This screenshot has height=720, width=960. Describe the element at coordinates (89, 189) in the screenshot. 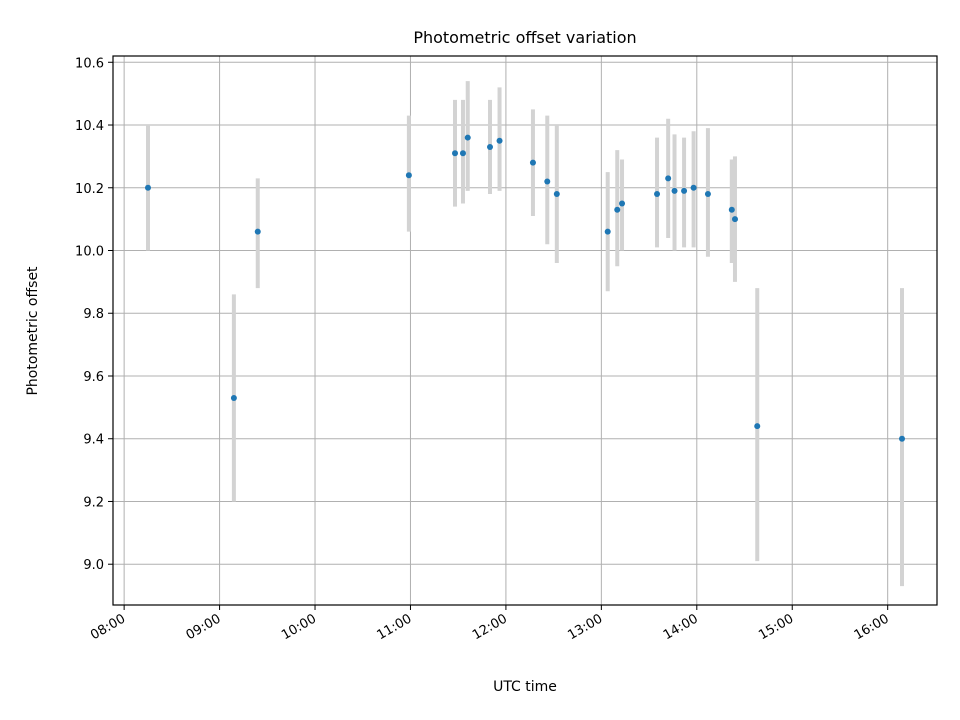

I see `y-tick-label: 10.2` at that location.